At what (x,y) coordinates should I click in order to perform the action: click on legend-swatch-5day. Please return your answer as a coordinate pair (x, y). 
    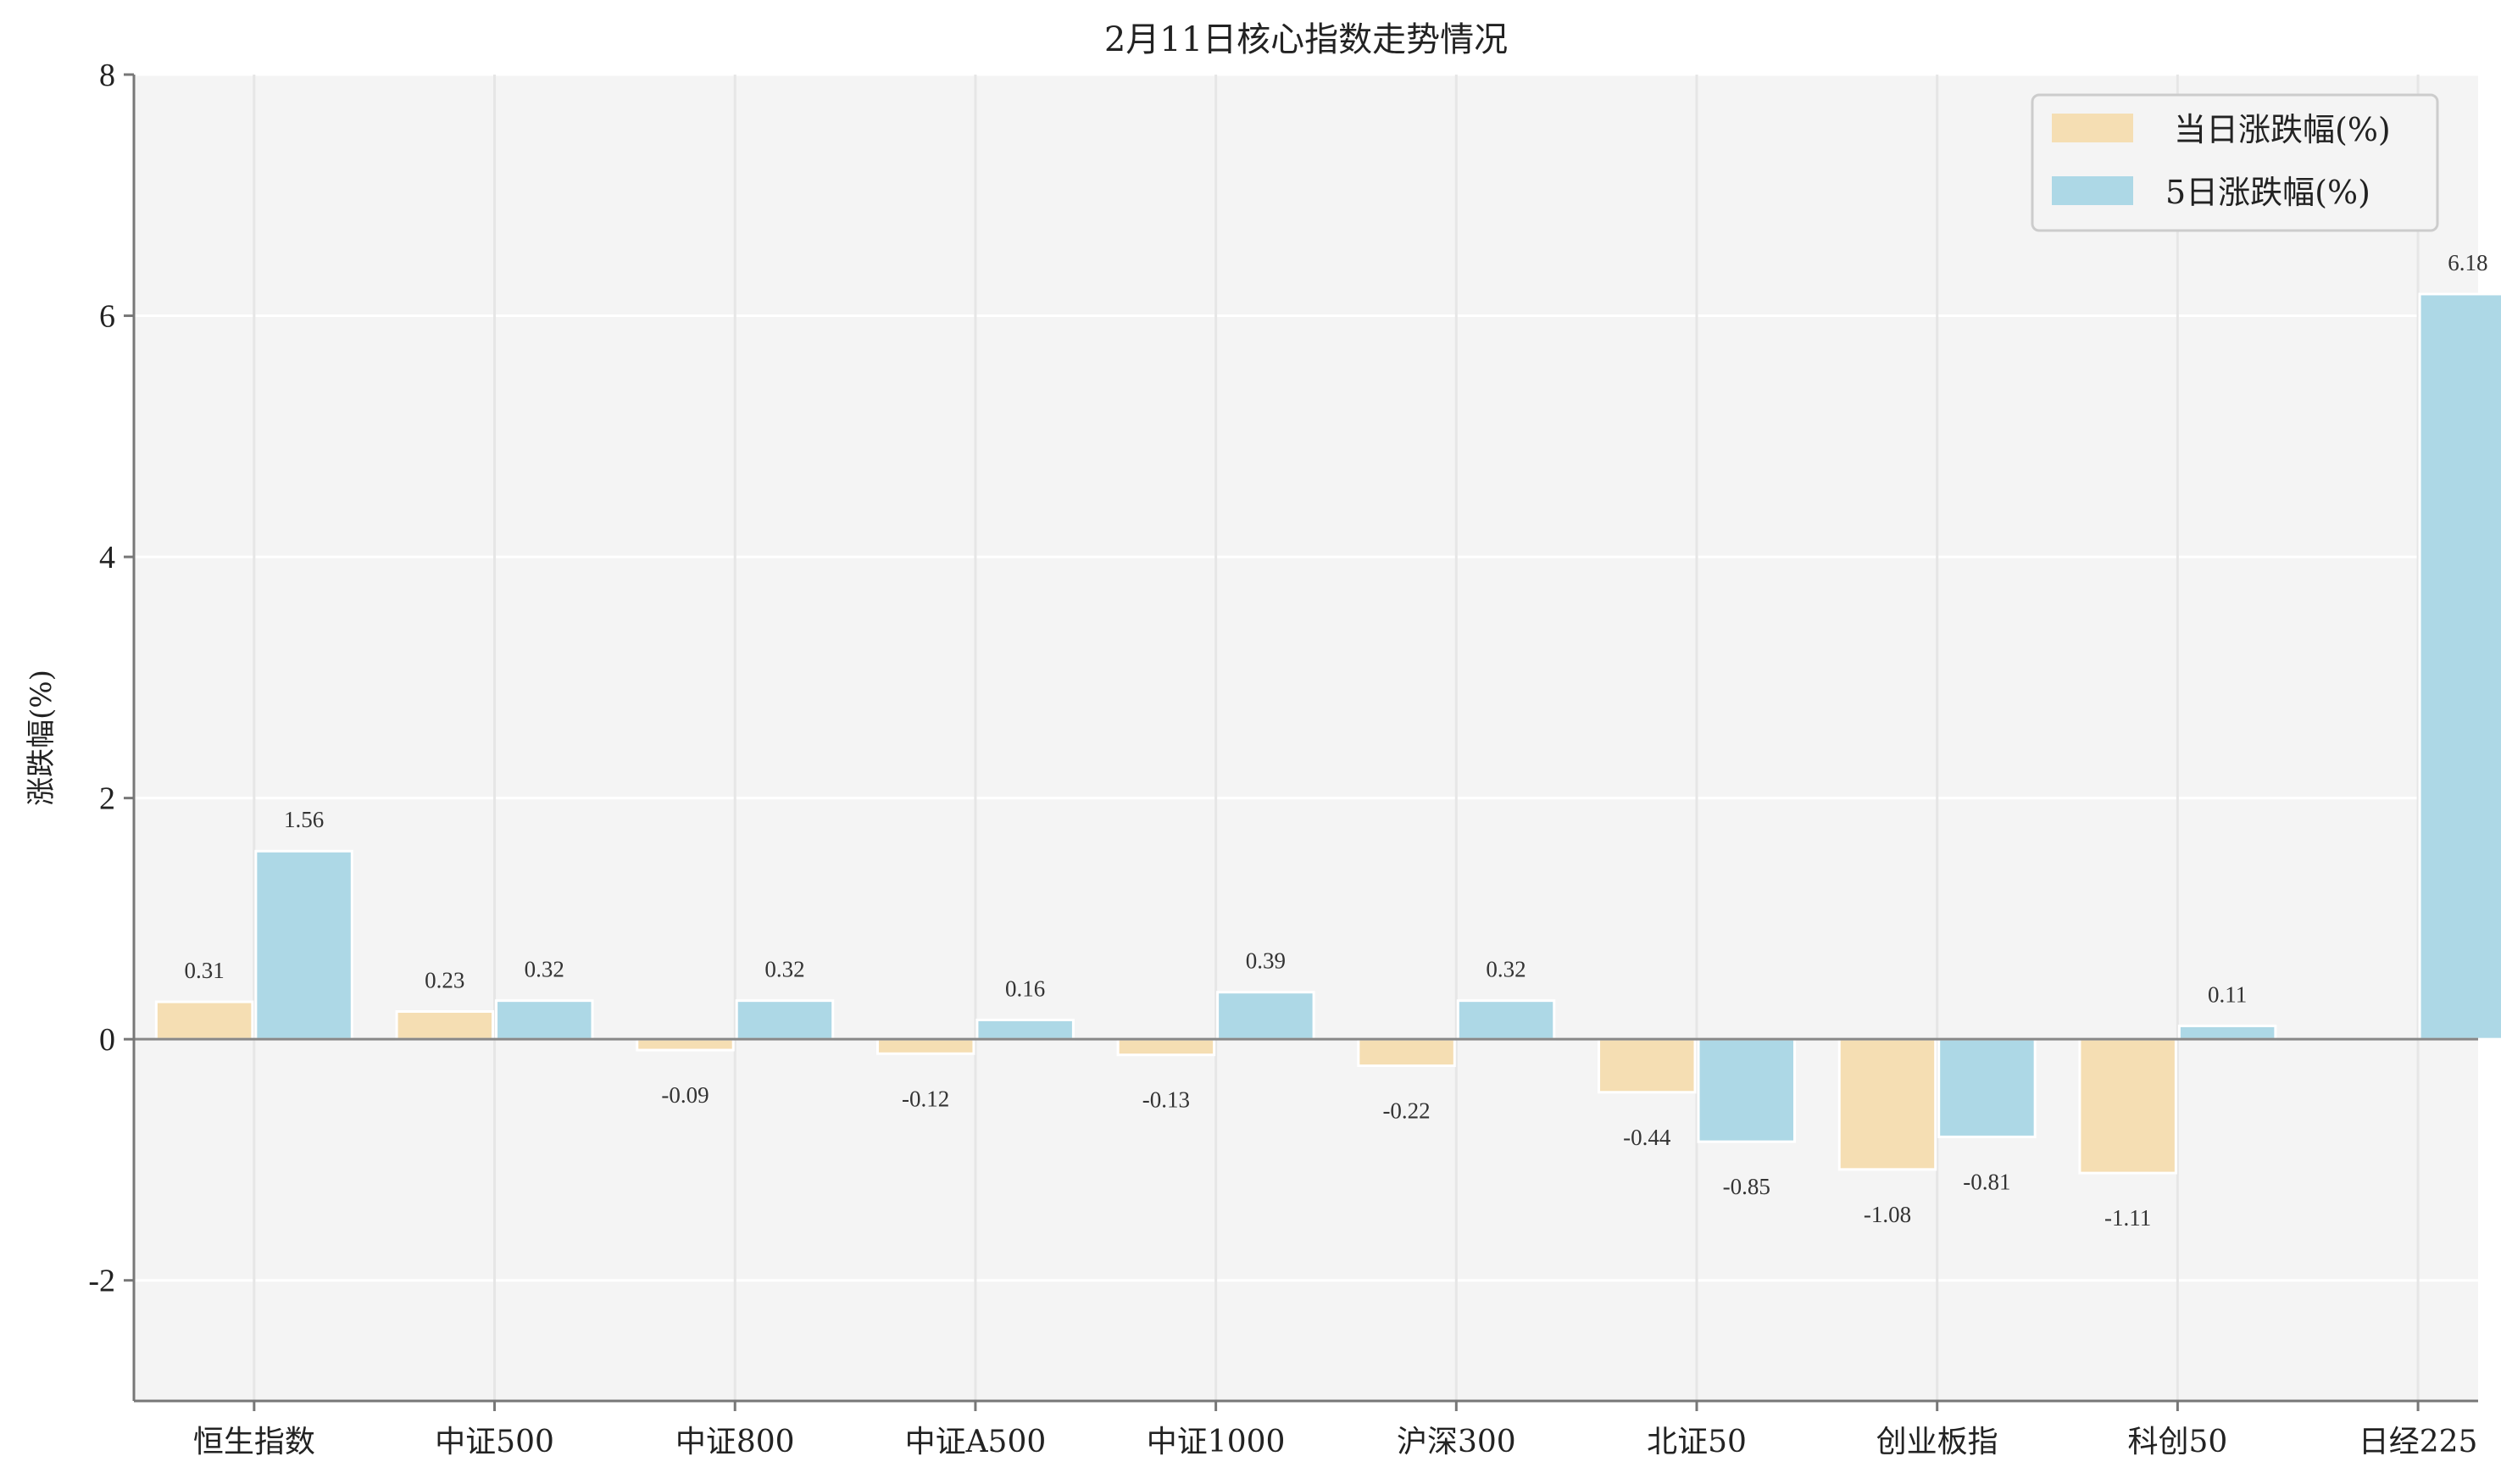
    Looking at the image, I should click on (2092, 191).